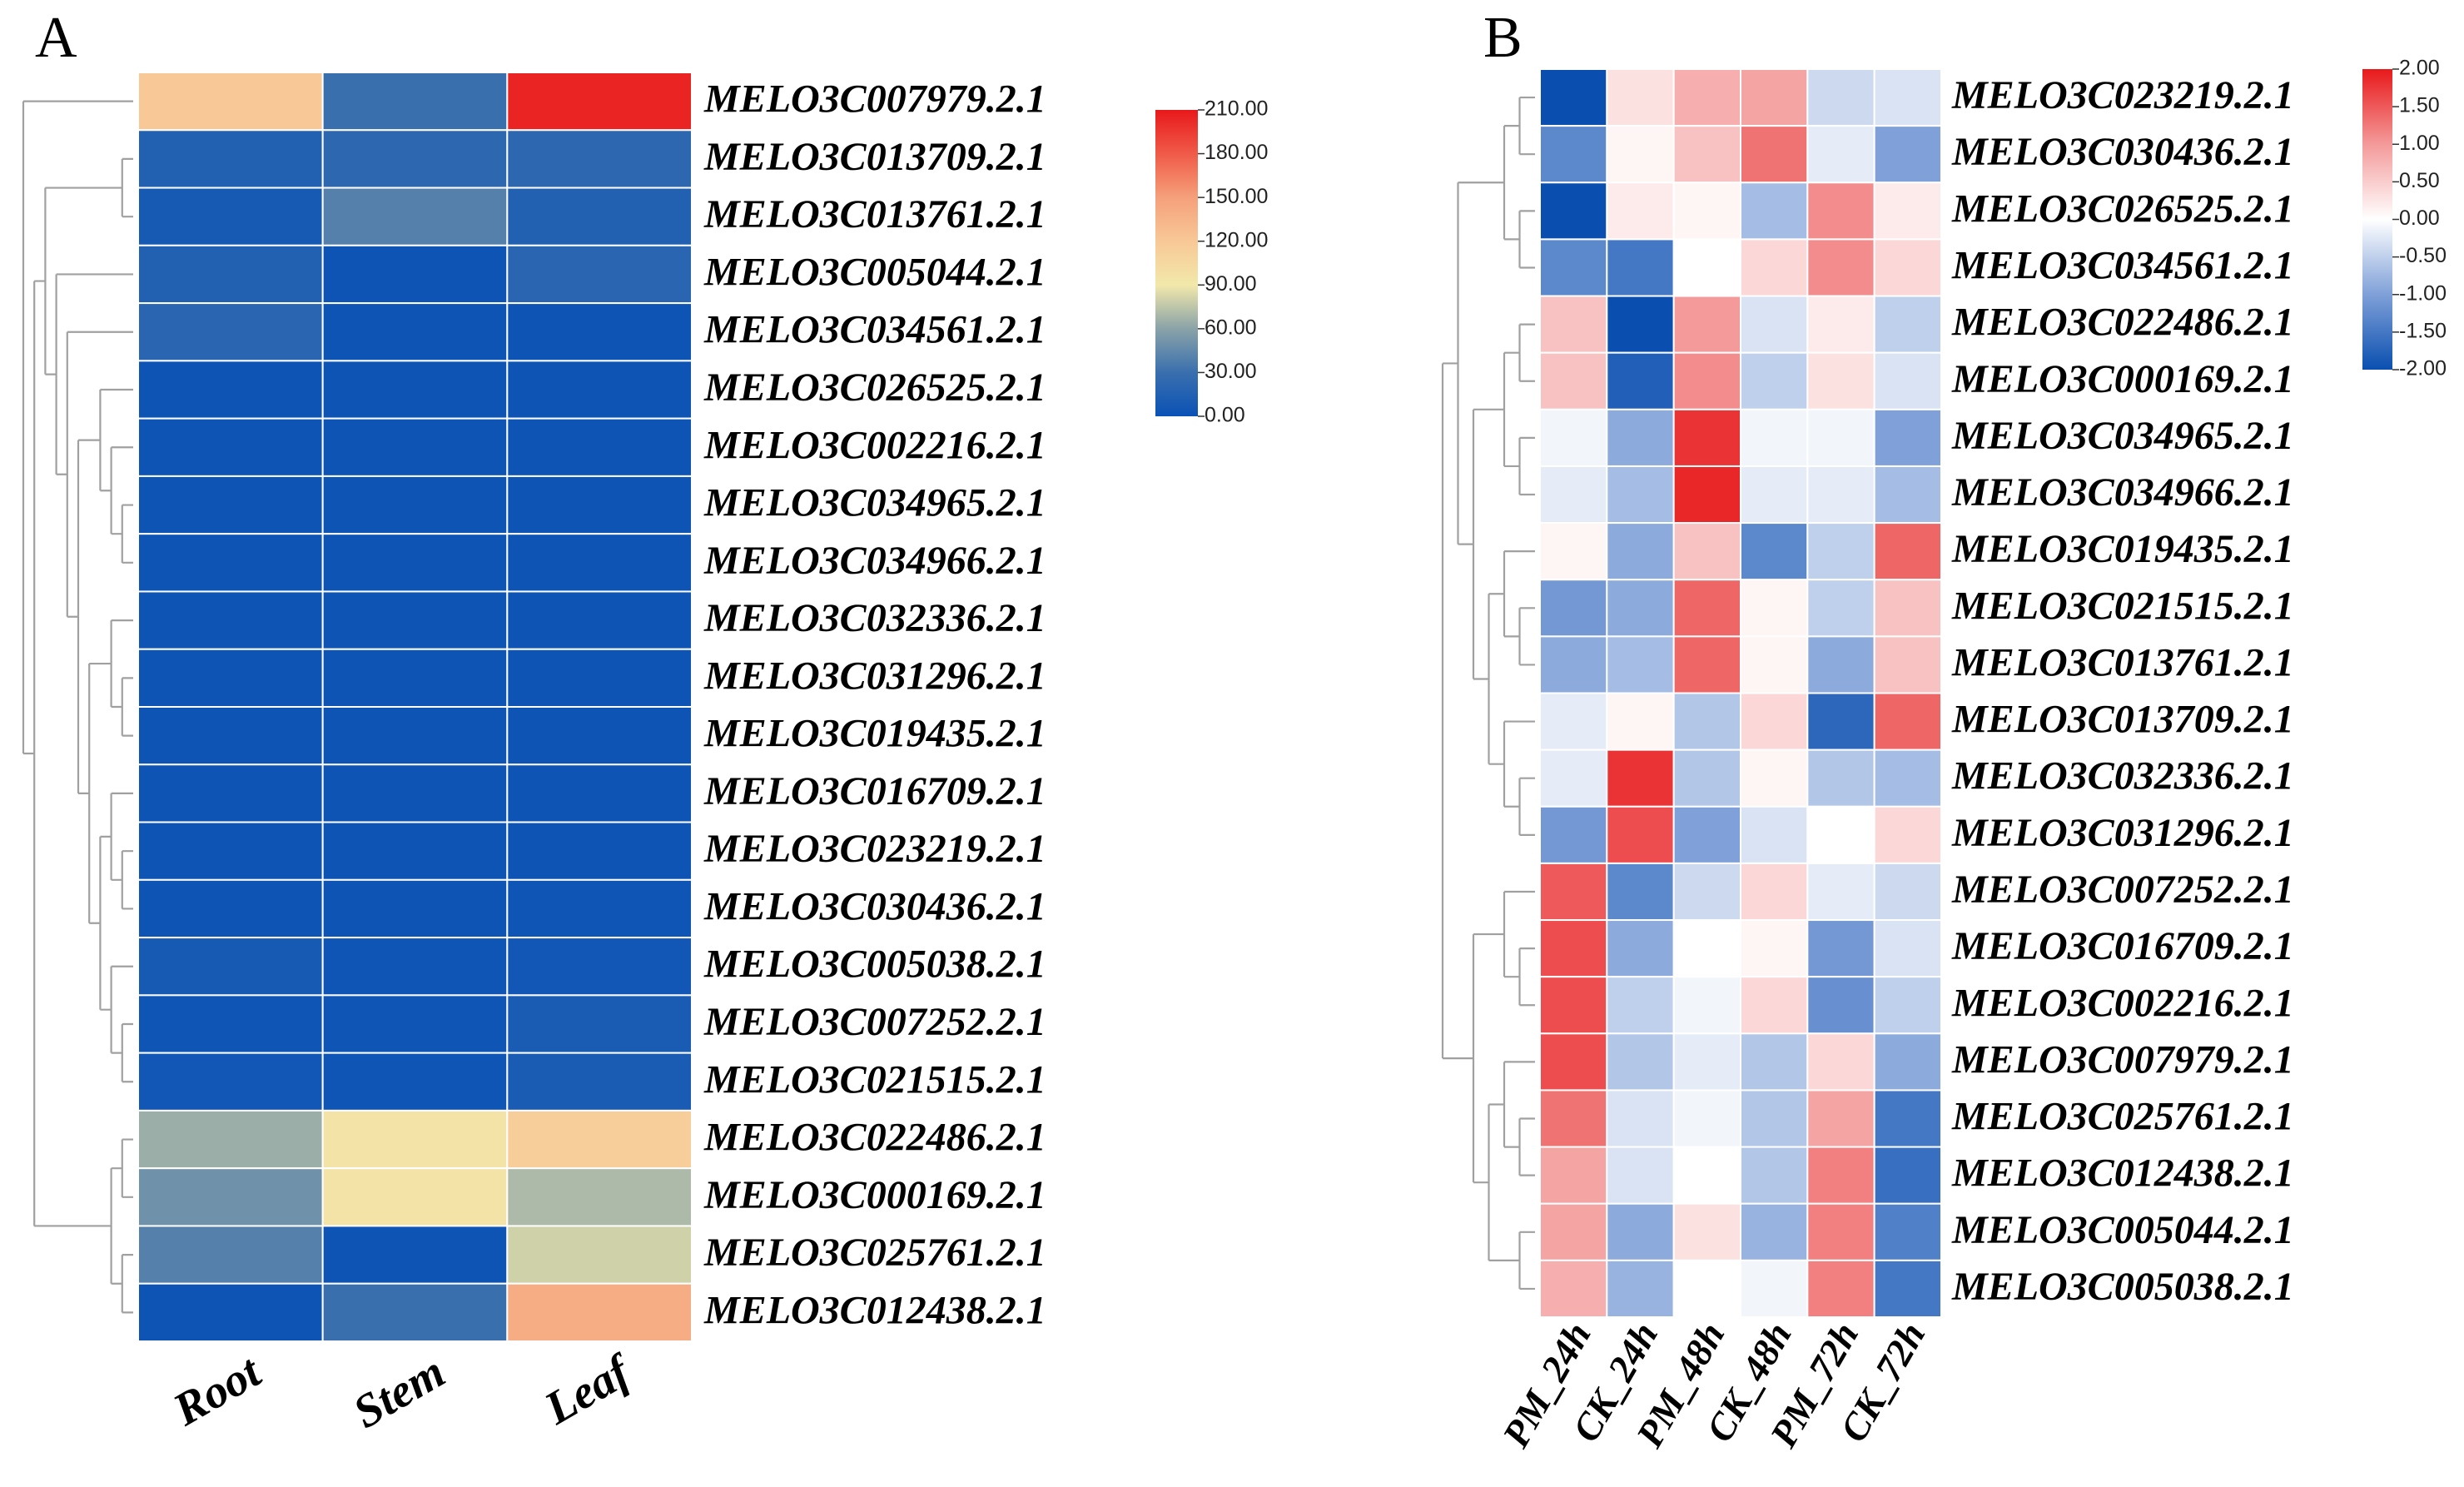 Image resolution: width=2464 pixels, height=1487 pixels. I want to click on row-label: MELO3C000169.2.1, so click(874, 1195).